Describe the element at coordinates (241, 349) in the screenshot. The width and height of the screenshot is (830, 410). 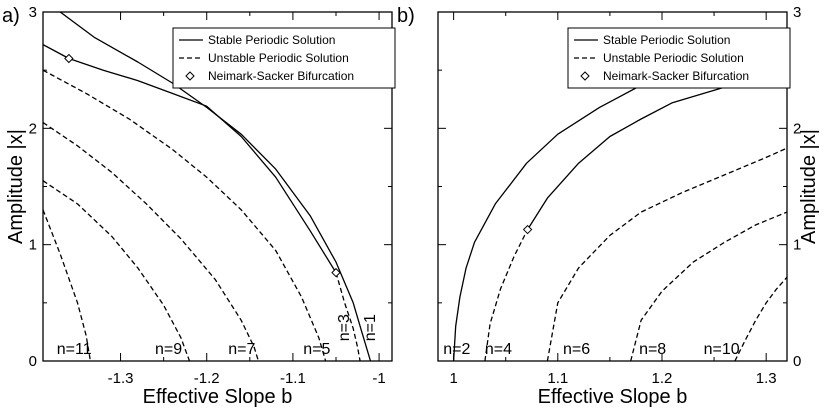
I see `curve-label: n=7` at that location.